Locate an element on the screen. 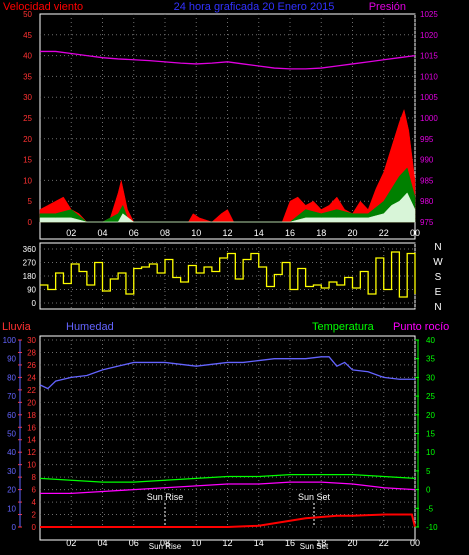 This screenshot has width=469, height=555. time-tick-label: 08 is located at coordinates (165, 233).